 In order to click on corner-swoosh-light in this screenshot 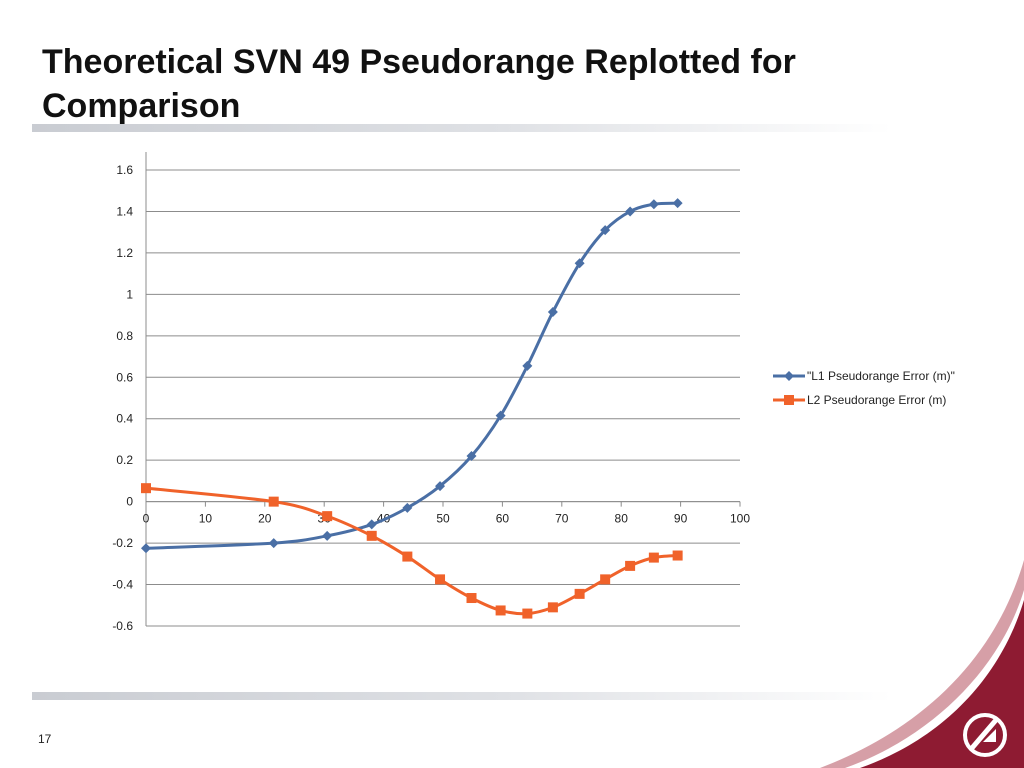, I will do `click(922, 664)`.